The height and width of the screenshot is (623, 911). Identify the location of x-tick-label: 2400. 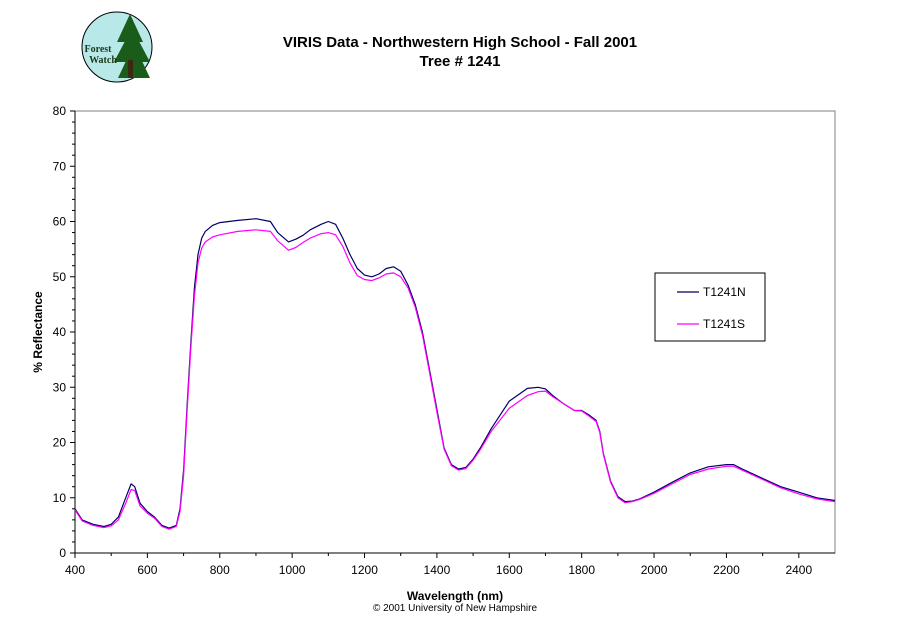
(798, 570).